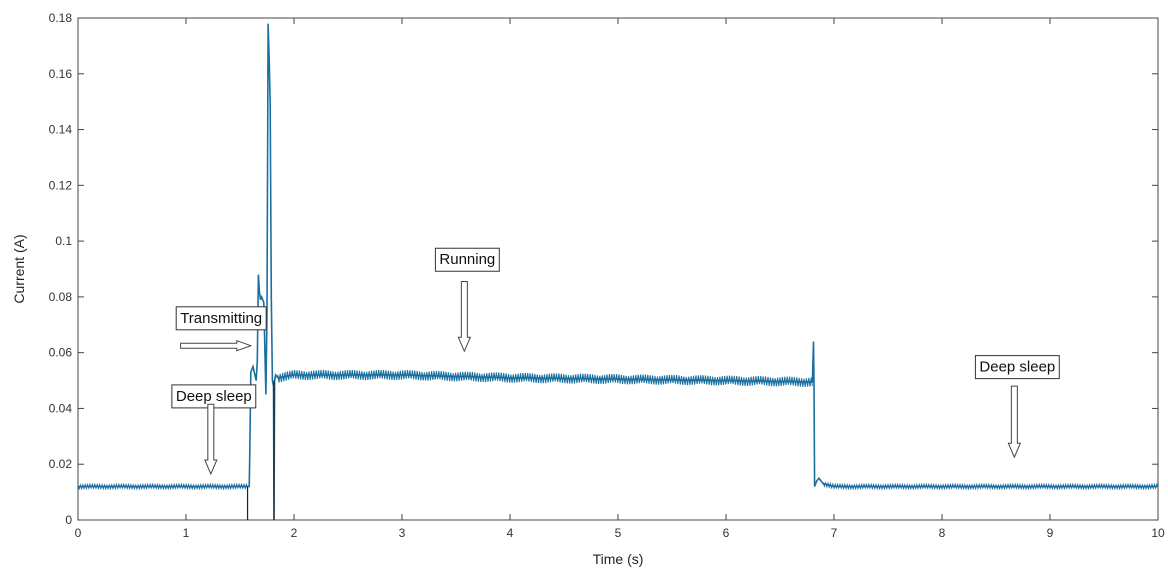  Describe the element at coordinates (78, 533) in the screenshot. I see `x-tick-label: 0` at that location.